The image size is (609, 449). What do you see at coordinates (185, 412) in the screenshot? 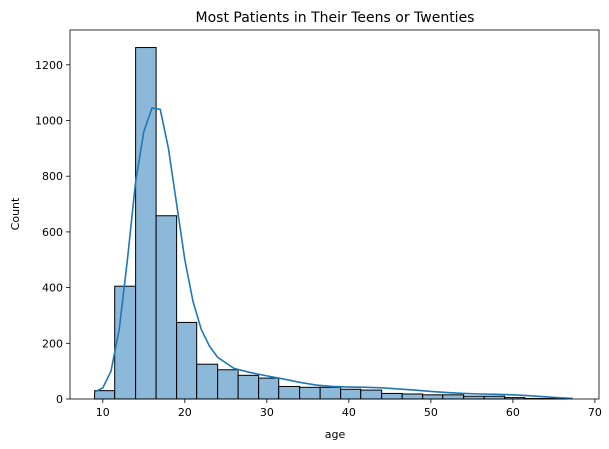
I see `x-tick-label: 20` at bounding box center [185, 412].